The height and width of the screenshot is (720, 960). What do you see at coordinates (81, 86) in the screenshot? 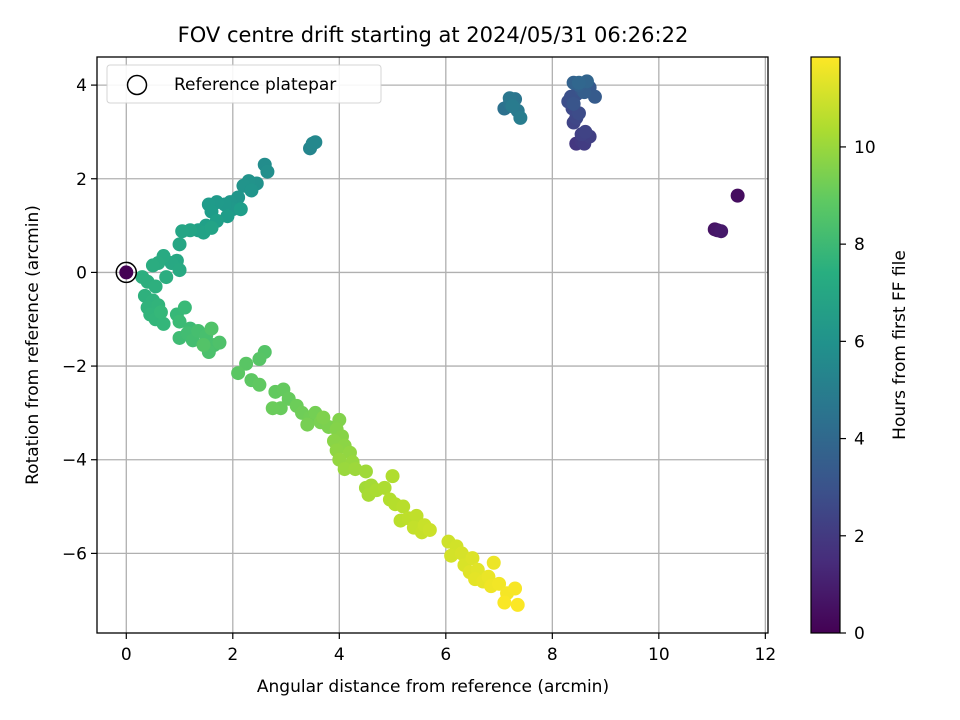
I see `y-tick-label: 4` at bounding box center [81, 86].